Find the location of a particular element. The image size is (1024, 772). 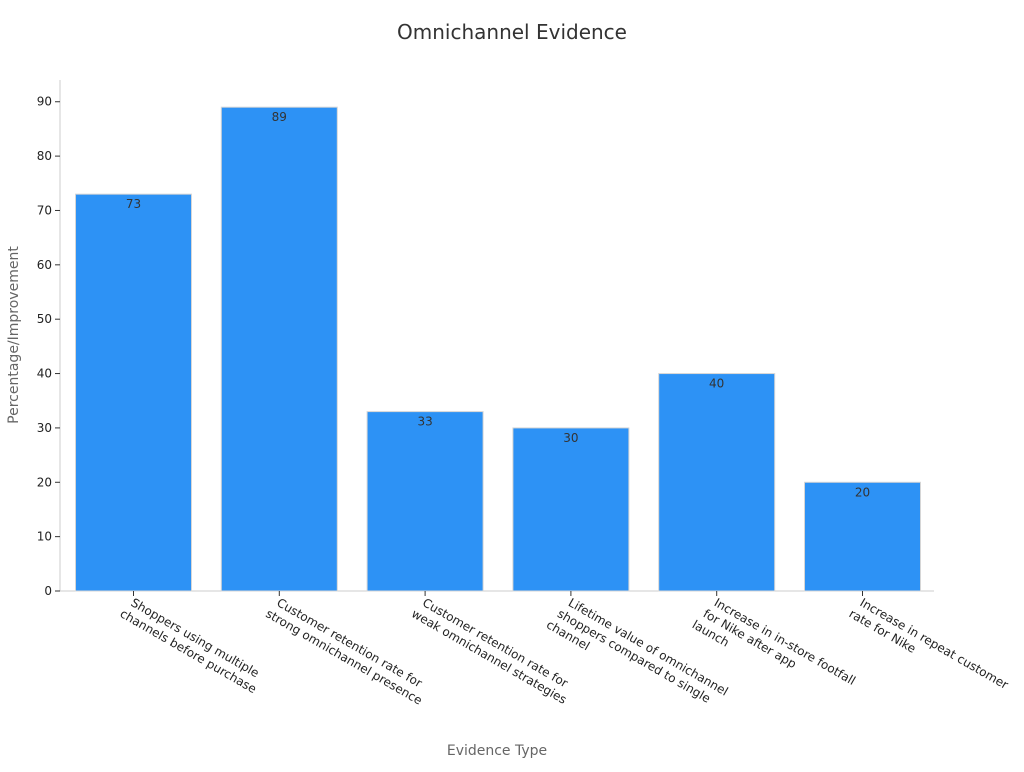

y-axis-title: Percentage/Improvement is located at coordinates (14, 335).